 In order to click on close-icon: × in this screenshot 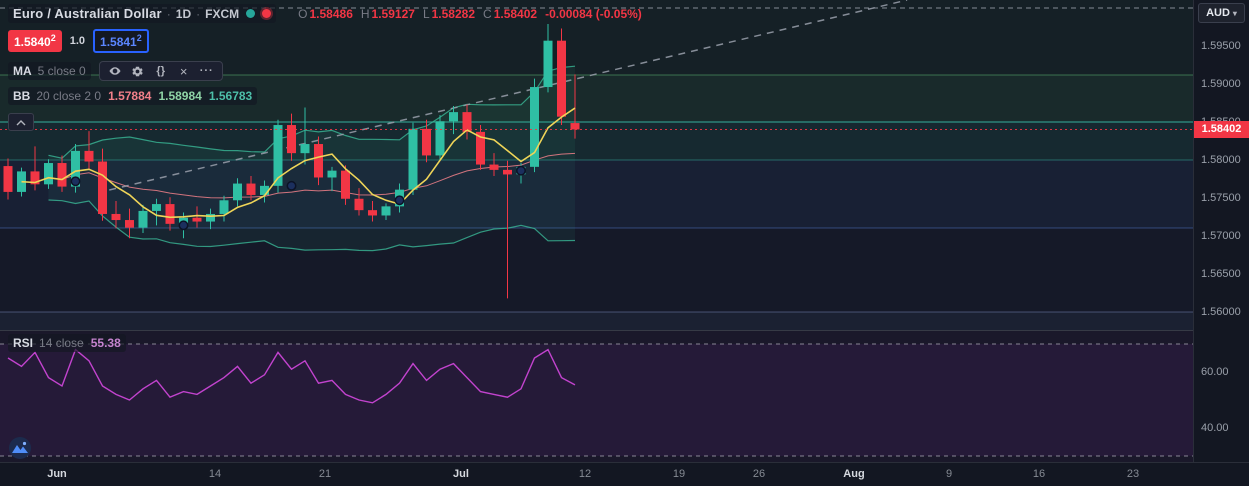, I will do `click(183, 71)`.